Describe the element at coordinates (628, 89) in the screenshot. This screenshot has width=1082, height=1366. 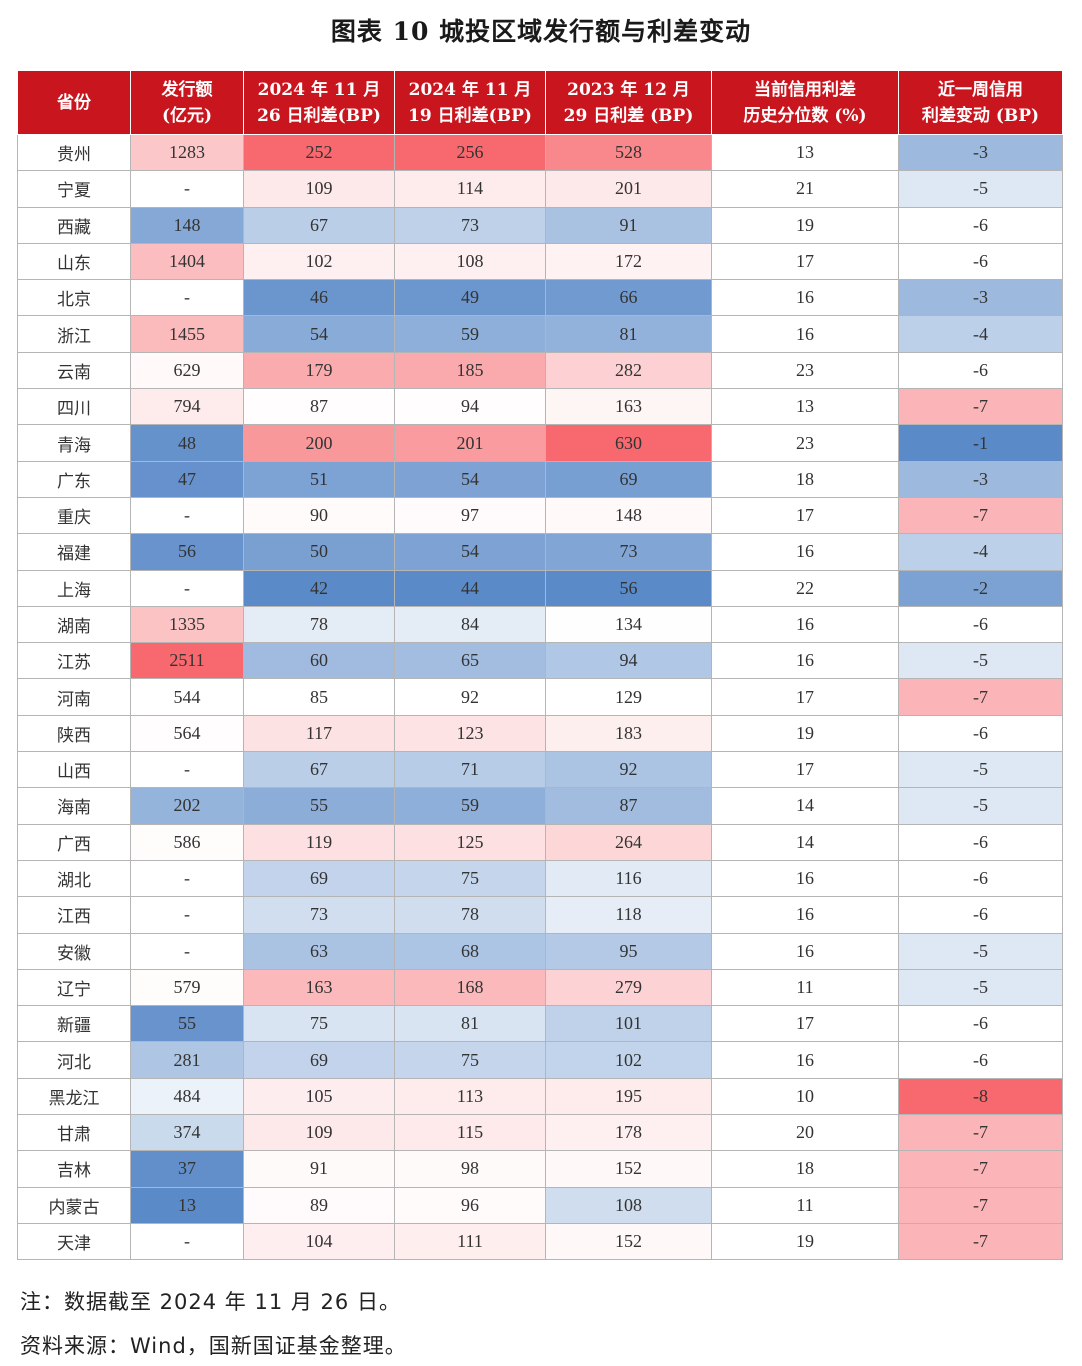
I see `column-header-line: 2023 年 12 月` at that location.